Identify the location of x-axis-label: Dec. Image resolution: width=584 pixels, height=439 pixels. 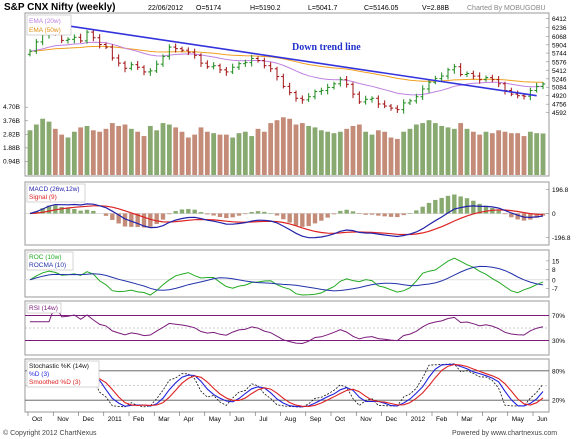
(89, 419).